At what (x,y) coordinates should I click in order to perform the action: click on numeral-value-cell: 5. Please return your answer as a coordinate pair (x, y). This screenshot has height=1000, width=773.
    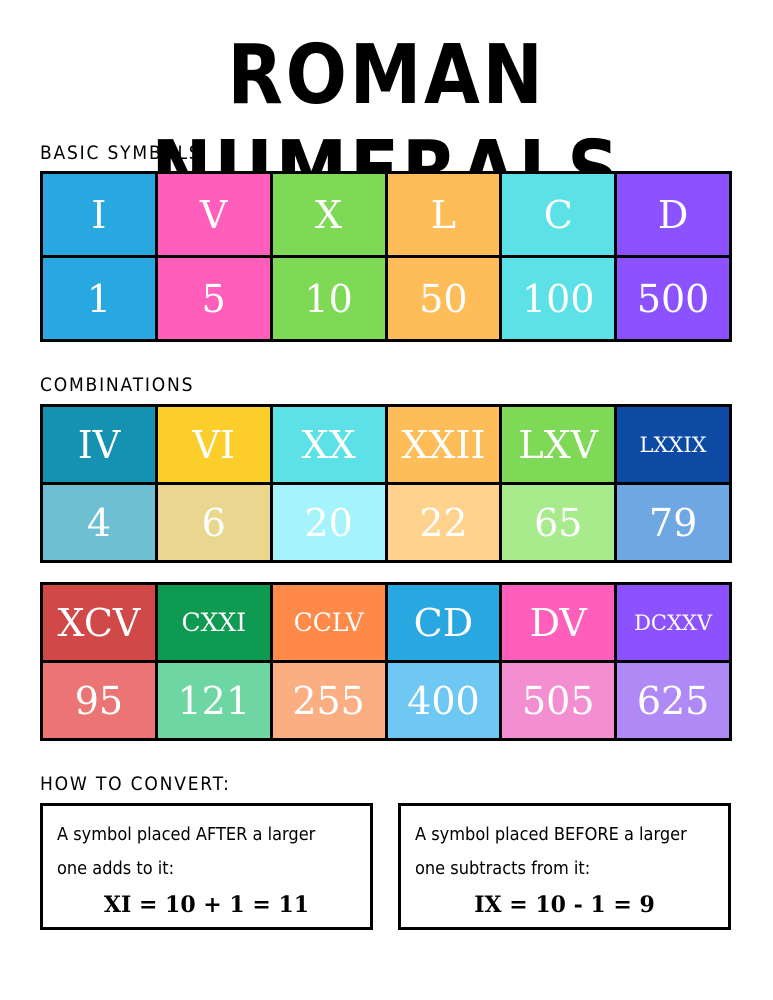
    Looking at the image, I should click on (213, 298).